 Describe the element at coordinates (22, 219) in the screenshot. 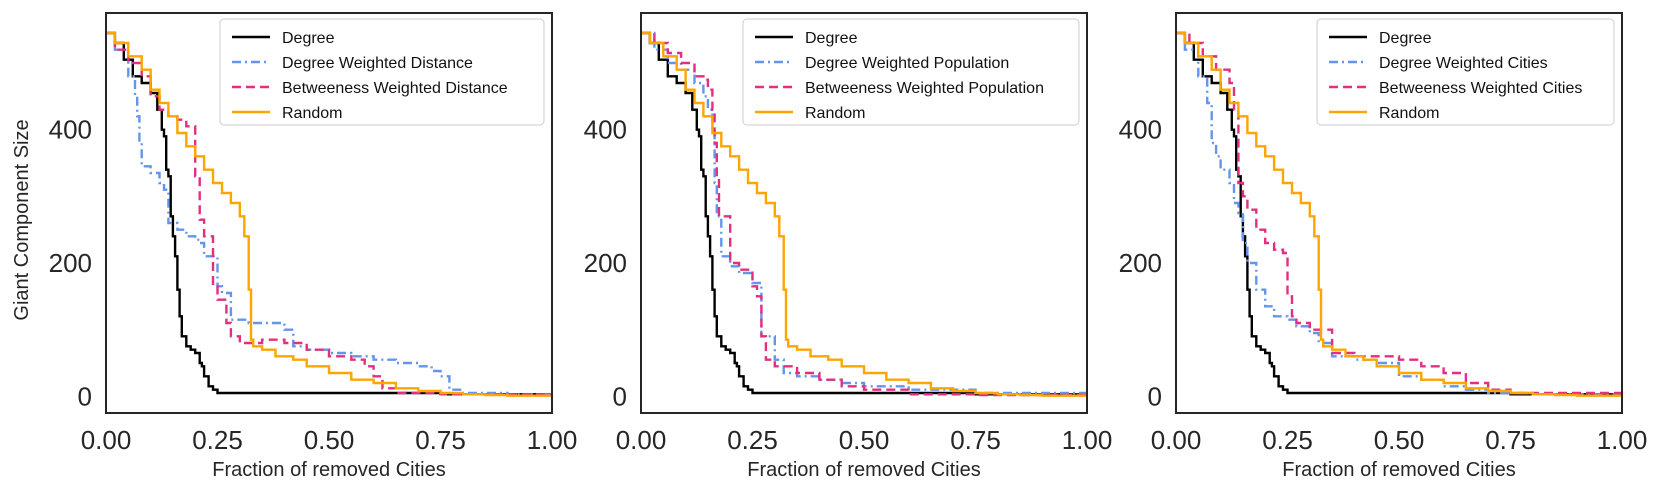

I see `figure-ylabel: Giant Component Size` at that location.